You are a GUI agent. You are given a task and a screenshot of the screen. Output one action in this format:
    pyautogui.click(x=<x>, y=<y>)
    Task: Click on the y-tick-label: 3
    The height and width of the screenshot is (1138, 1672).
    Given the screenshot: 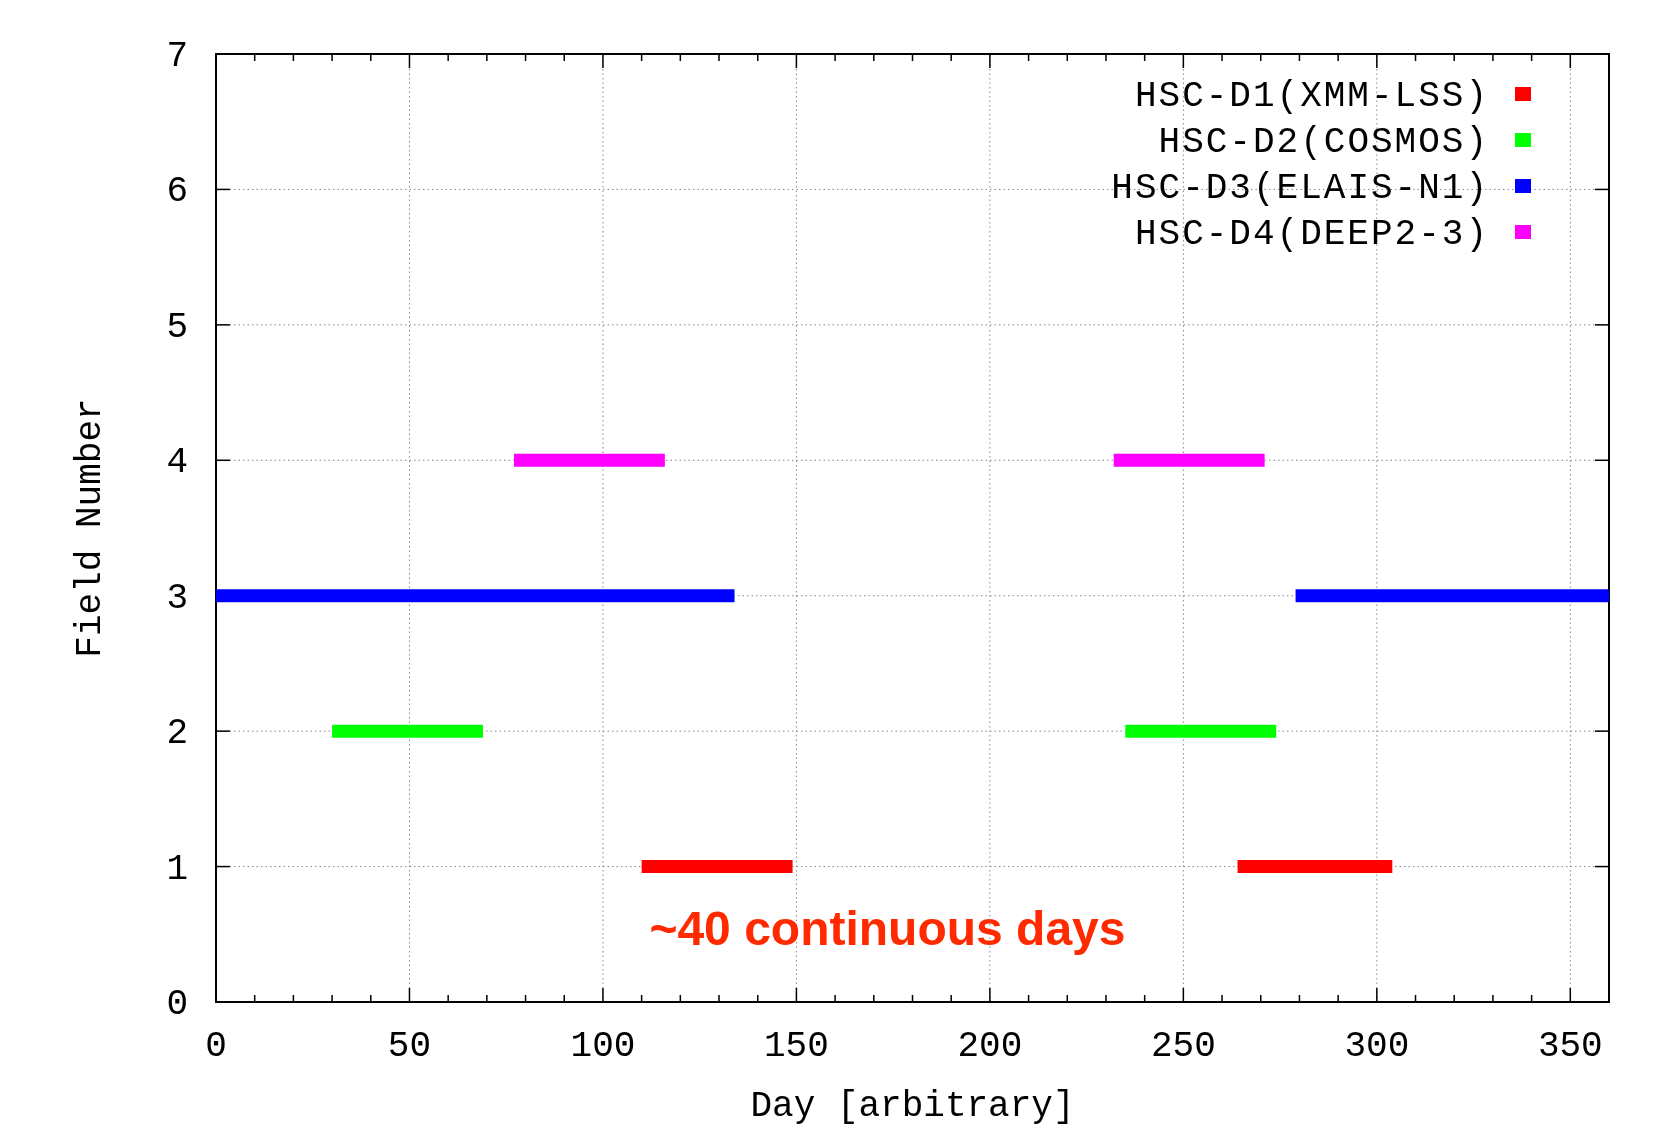 What is the action you would take?
    pyautogui.click(x=177, y=598)
    